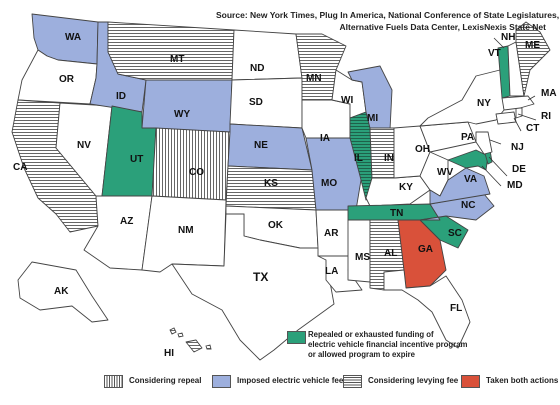  Describe the element at coordinates (468, 160) in the screenshot. I see `state-md` at that location.